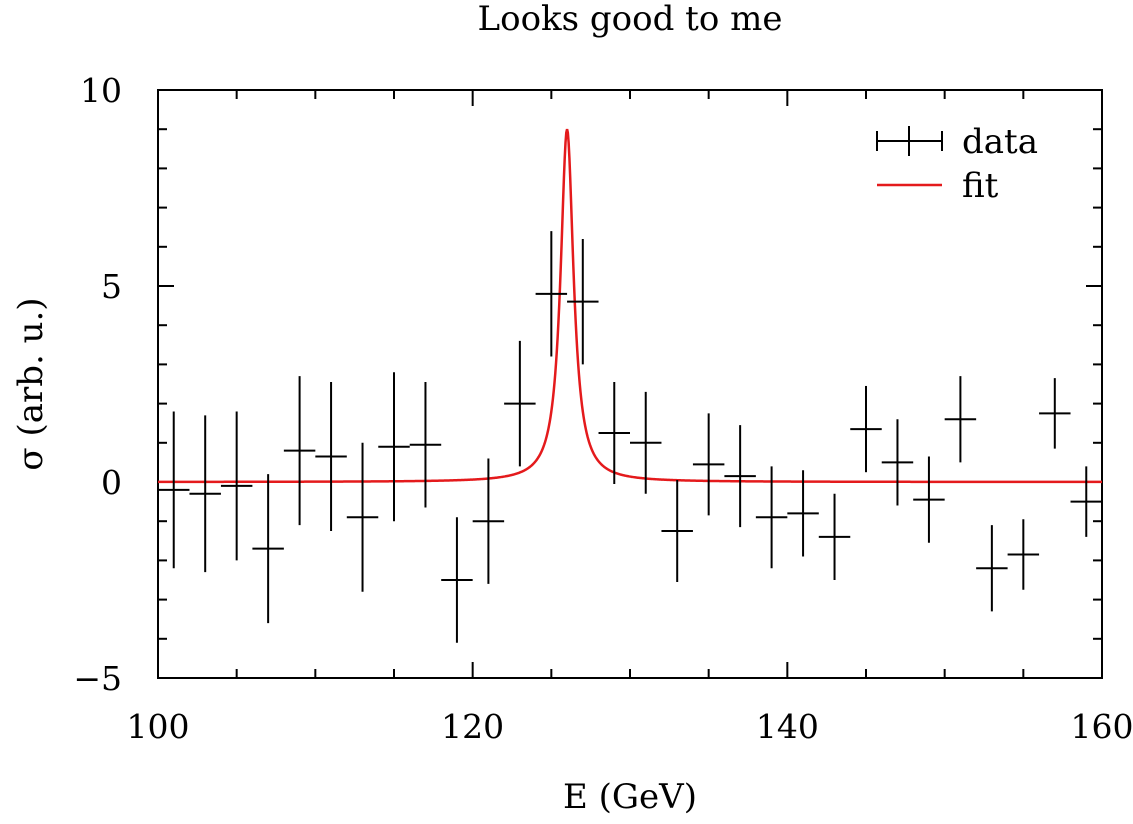 This screenshot has height=824, width=1133. I want to click on x-tick-label: 120, so click(472, 726).